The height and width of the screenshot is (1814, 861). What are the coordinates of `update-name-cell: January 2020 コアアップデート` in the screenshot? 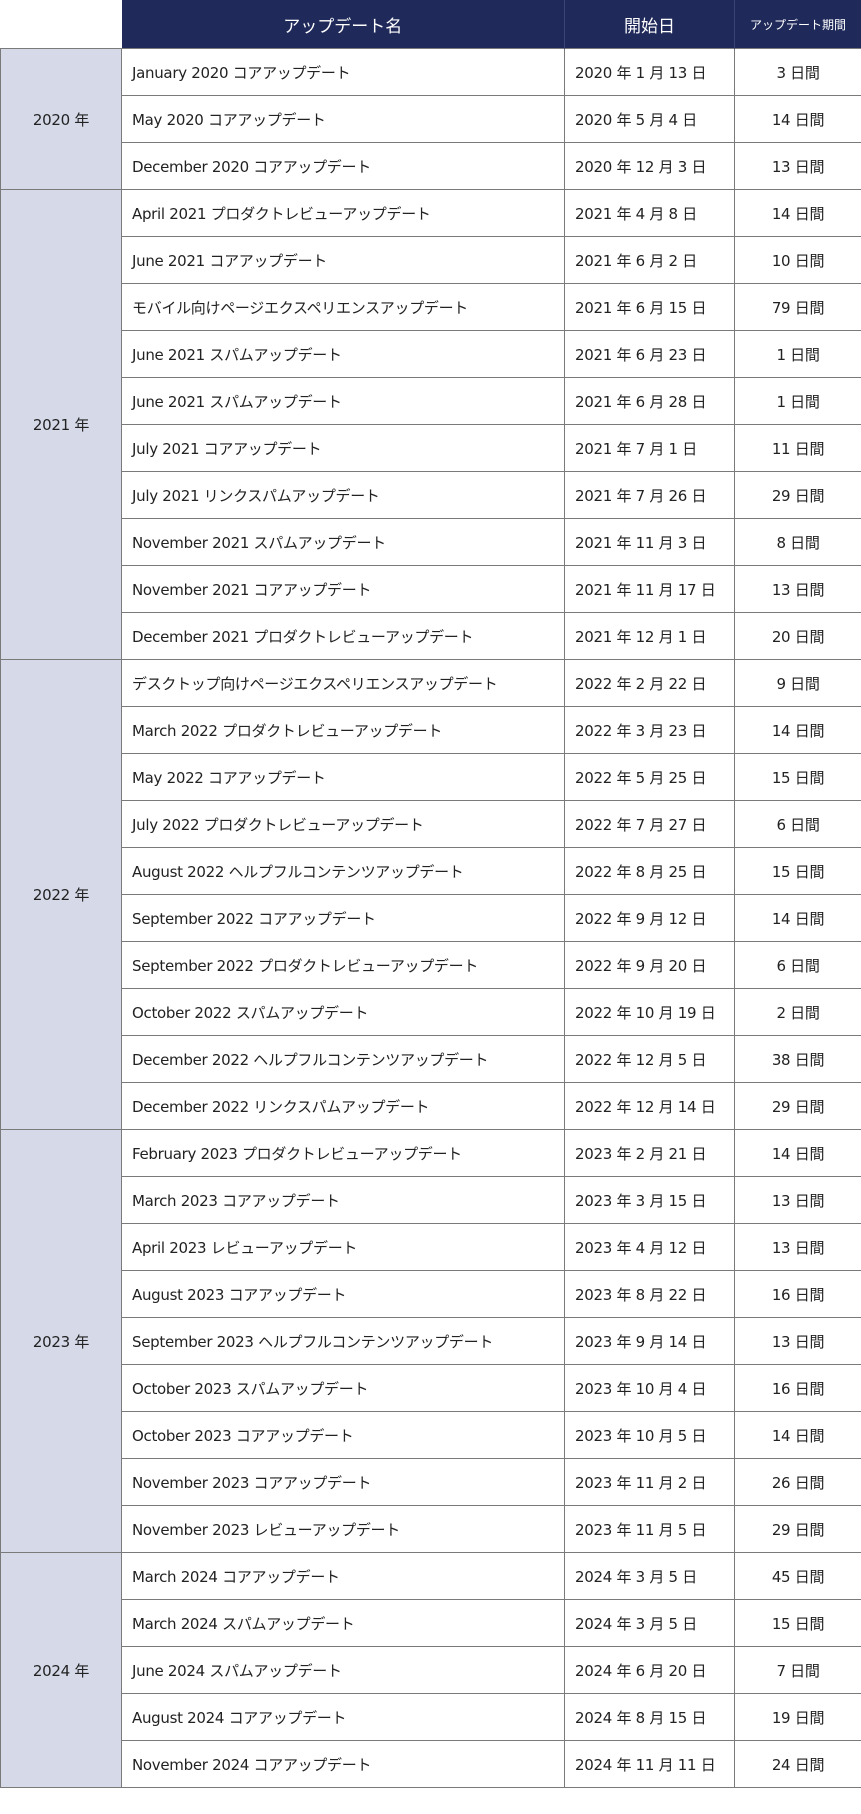 It's located at (343, 72).